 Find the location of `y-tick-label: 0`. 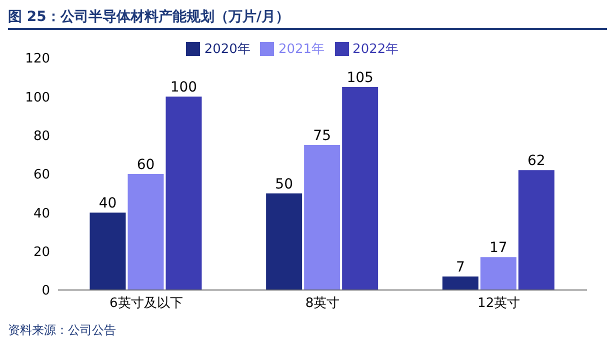

y-tick-label: 0 is located at coordinates (46, 291).